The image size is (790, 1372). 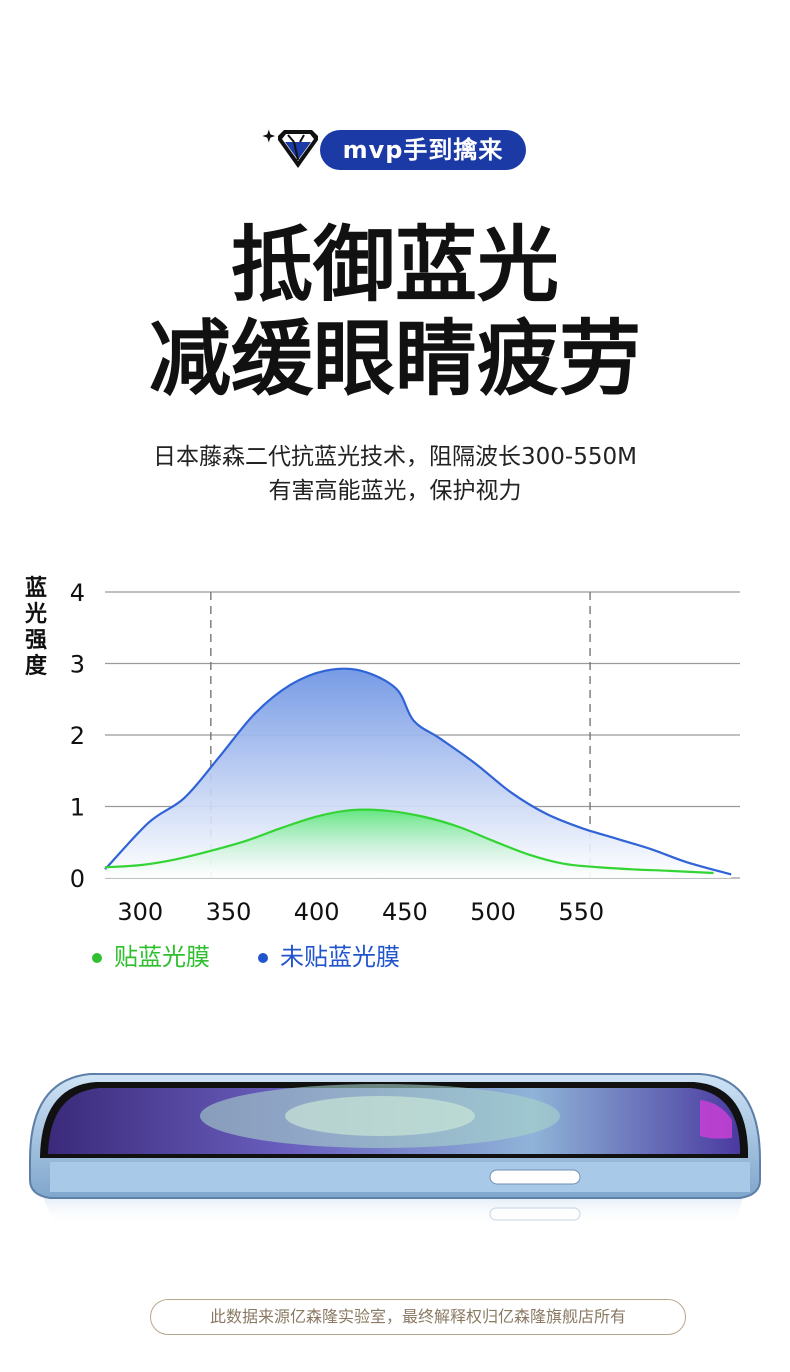 What do you see at coordinates (581, 912) in the screenshot?
I see `x-tick-label: 550` at bounding box center [581, 912].